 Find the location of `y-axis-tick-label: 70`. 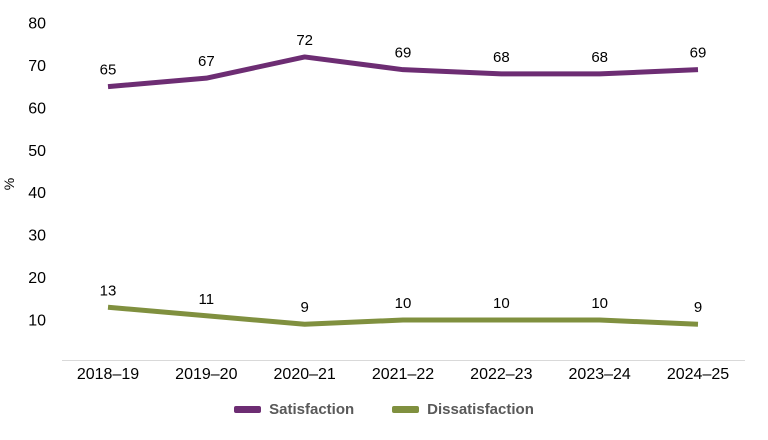

y-axis-tick-label: 70 is located at coordinates (37, 66).